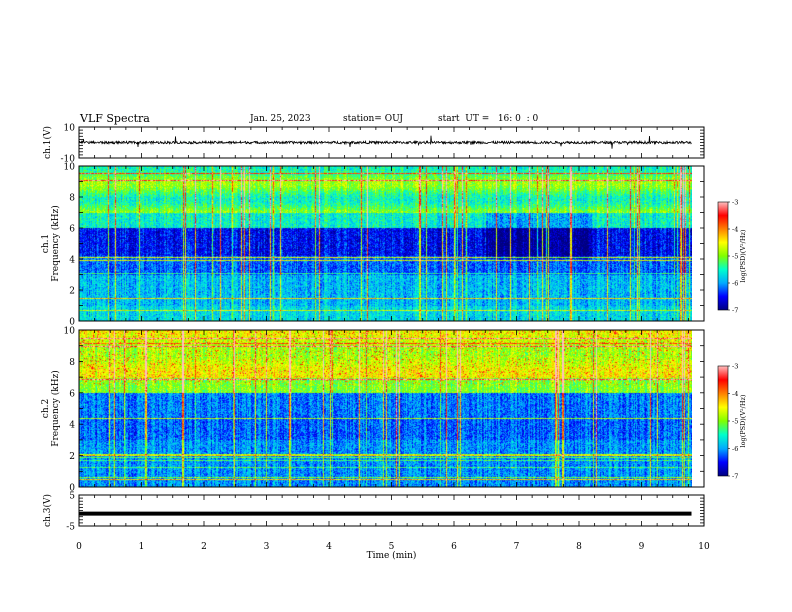  I want to click on start-time-label: start UT = 16: 0 : 0, so click(488, 119).